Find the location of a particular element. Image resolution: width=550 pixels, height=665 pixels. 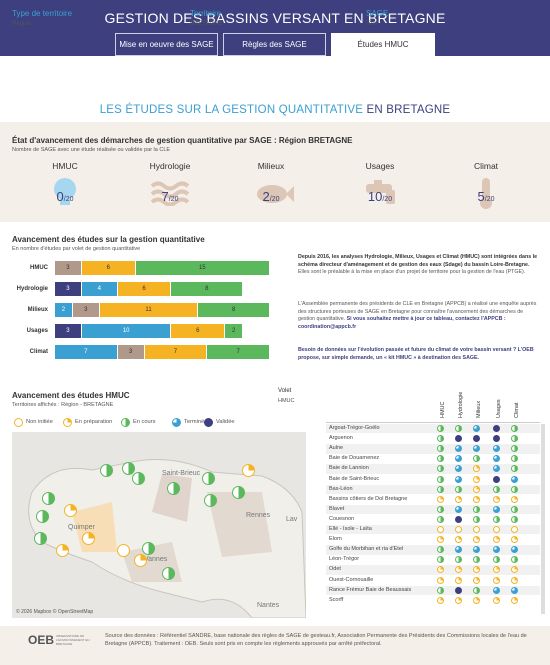

thermometer-icon is located at coordinates (486, 193).